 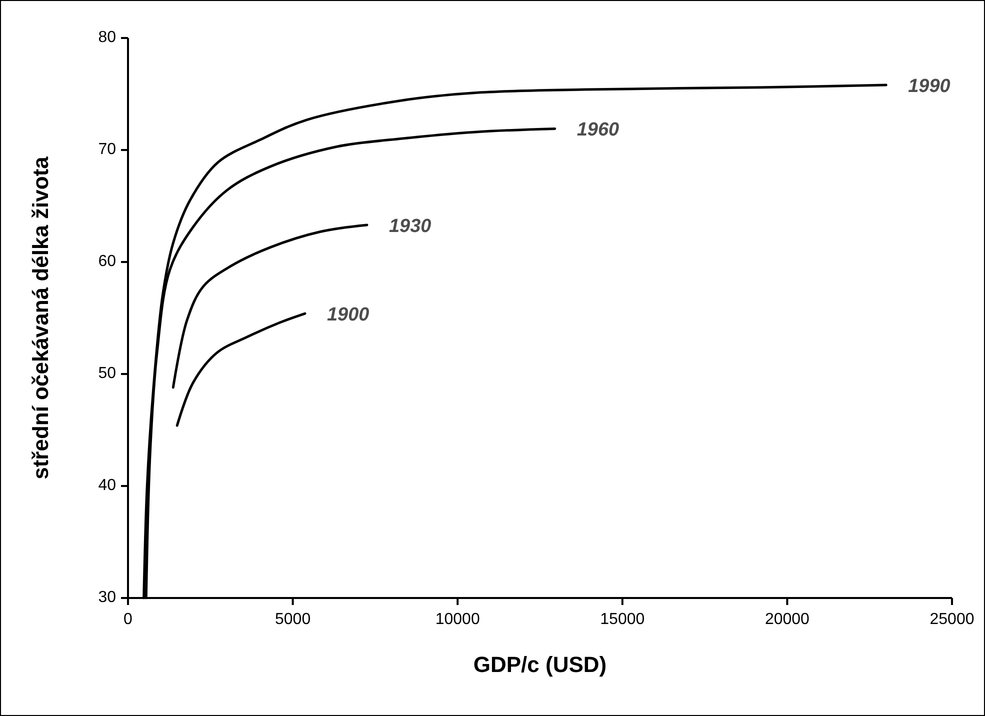 What do you see at coordinates (457, 619) in the screenshot?
I see `x-tick-label: 10000` at bounding box center [457, 619].